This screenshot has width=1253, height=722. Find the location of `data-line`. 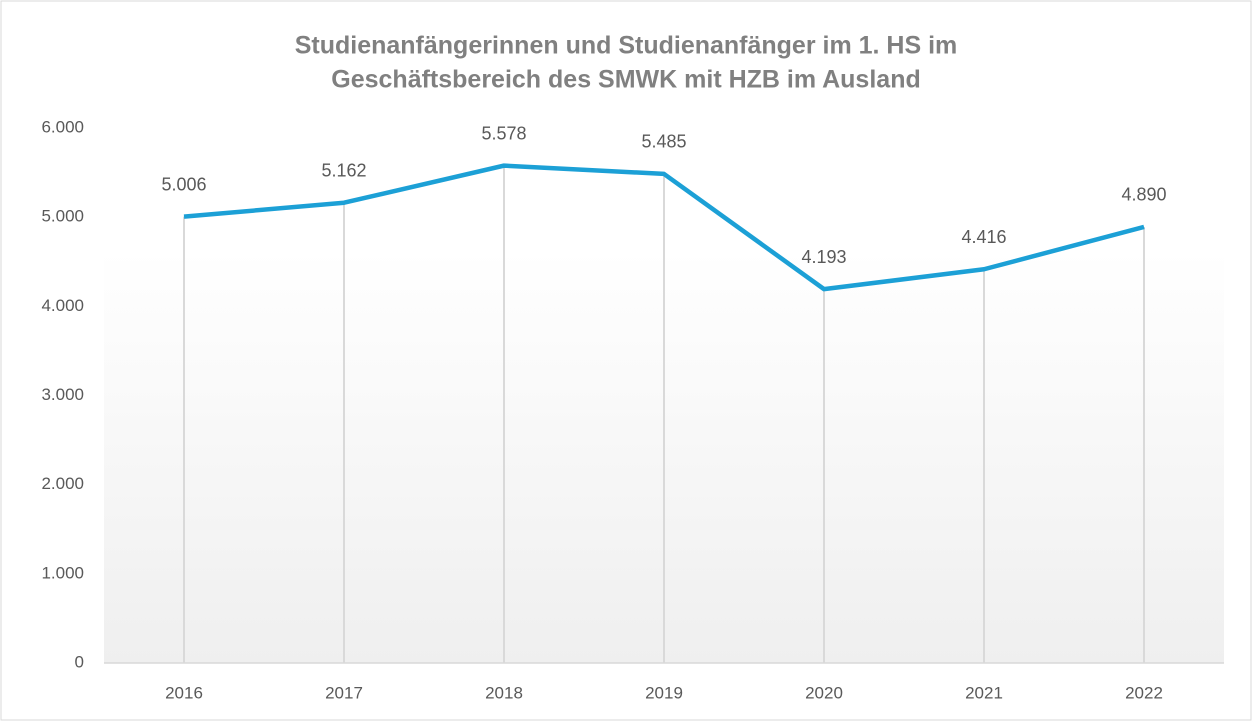

data-line is located at coordinates (664, 227).